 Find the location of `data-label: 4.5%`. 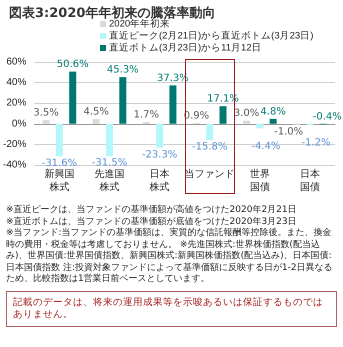

data-label: 4.5% is located at coordinates (96, 112).